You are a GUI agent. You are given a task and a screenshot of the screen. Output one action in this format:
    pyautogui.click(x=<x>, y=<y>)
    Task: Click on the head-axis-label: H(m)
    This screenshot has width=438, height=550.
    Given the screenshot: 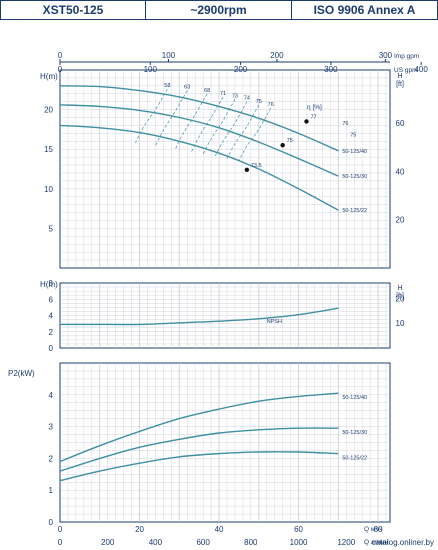 What is the action you would take?
    pyautogui.click(x=49, y=76)
    